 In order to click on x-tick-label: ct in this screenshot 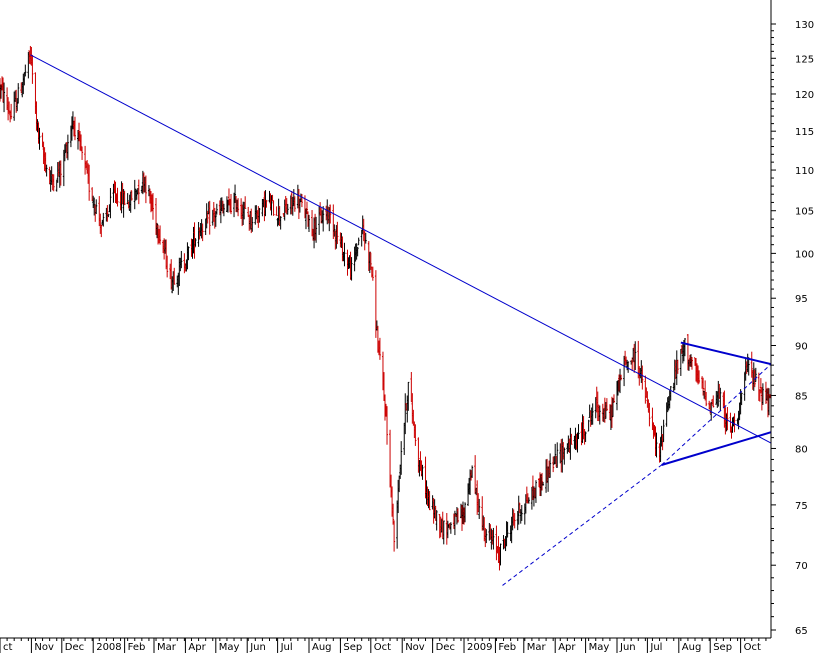, I will do `click(7, 647)`.